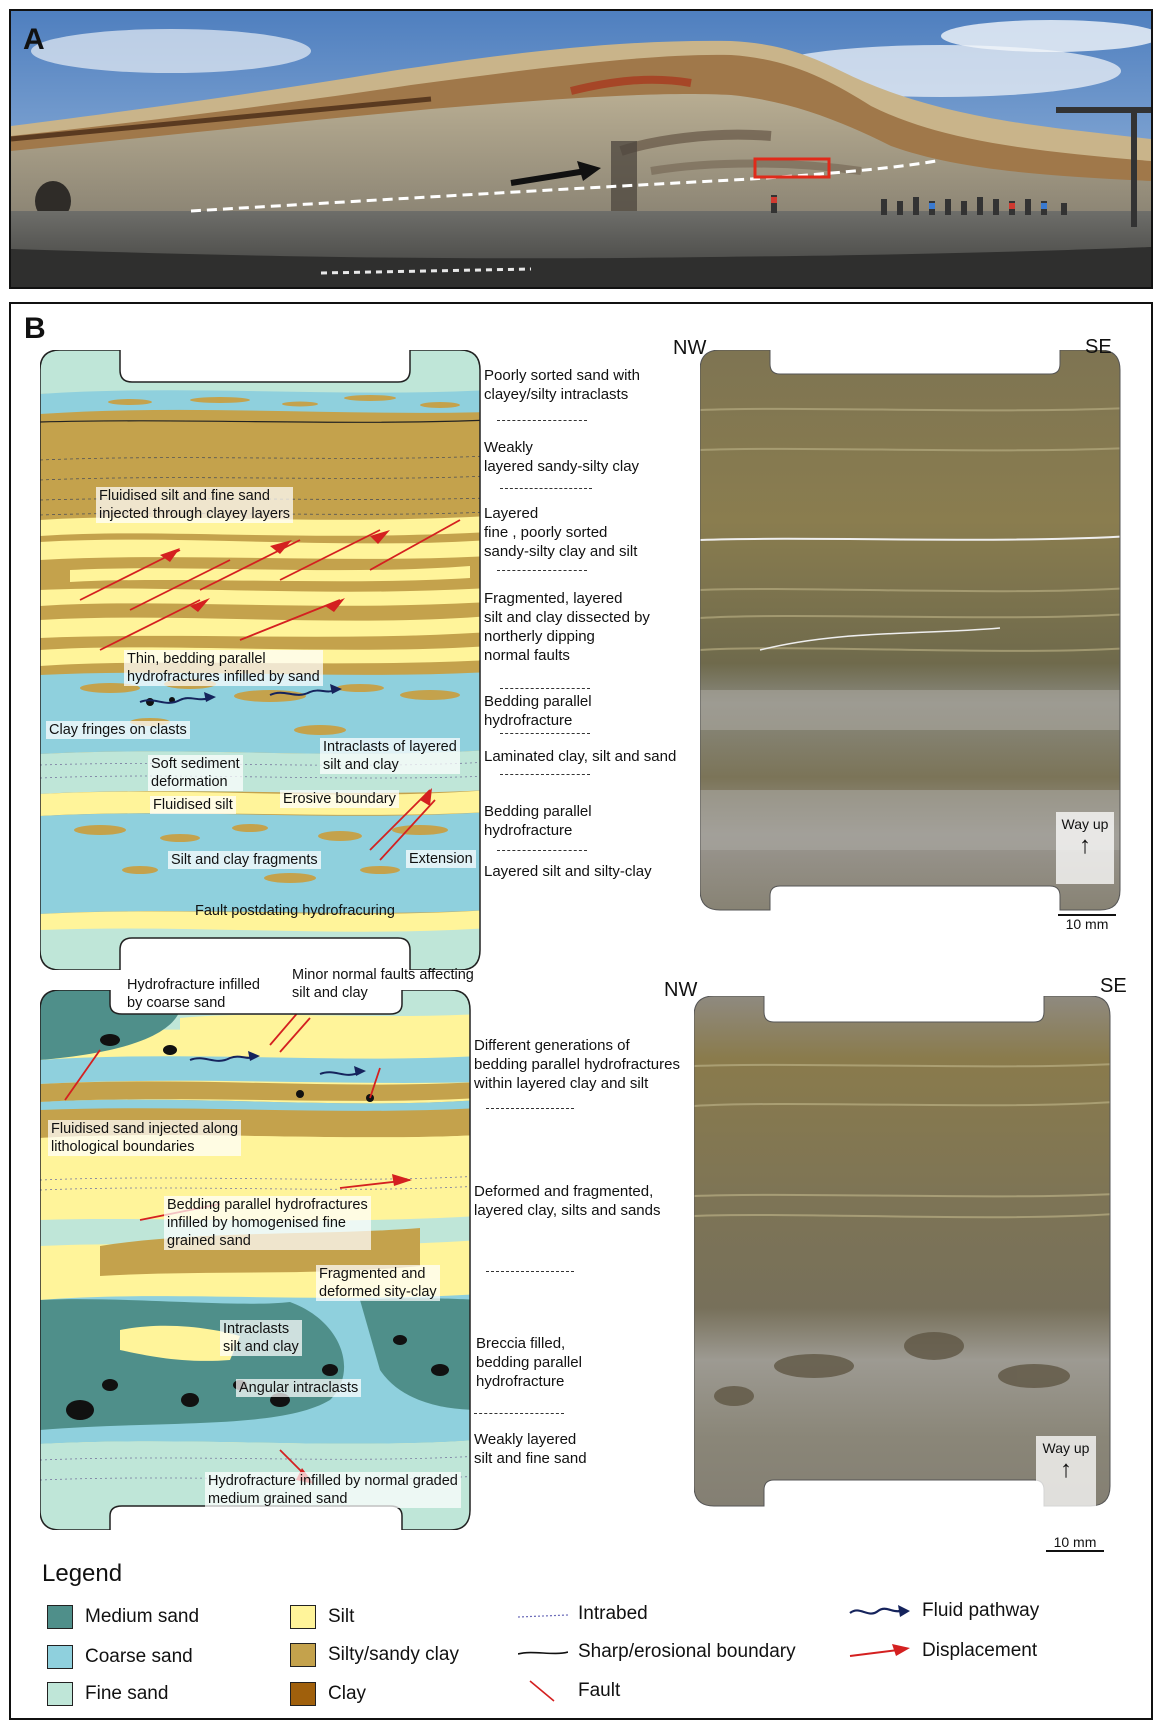  What do you see at coordinates (543, 1616) in the screenshot?
I see `intrabed-line-icon` at bounding box center [543, 1616].